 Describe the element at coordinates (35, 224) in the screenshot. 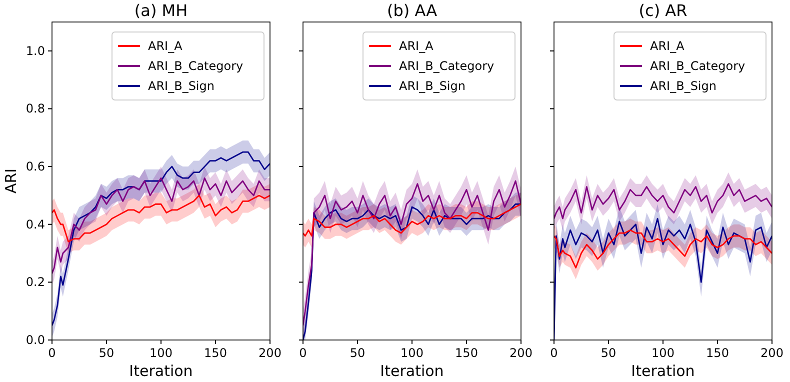

I see `y-tick-label: 0.4` at that location.